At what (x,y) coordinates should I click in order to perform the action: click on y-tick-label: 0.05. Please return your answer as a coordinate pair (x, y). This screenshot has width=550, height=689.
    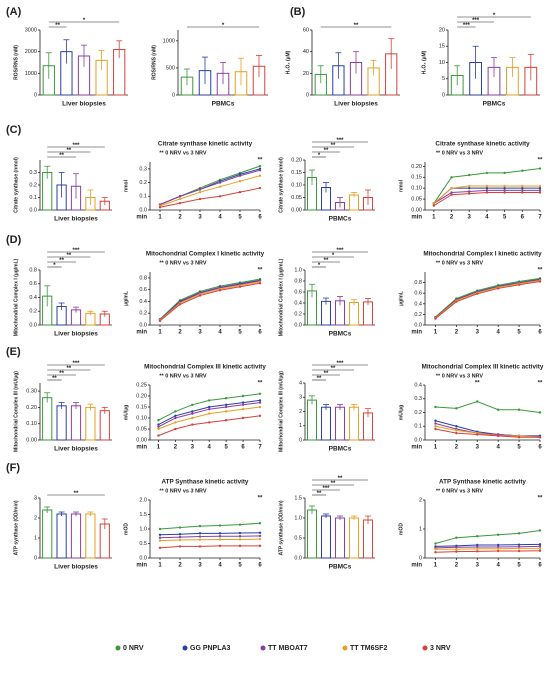
    Looking at the image, I should click on (416, 200).